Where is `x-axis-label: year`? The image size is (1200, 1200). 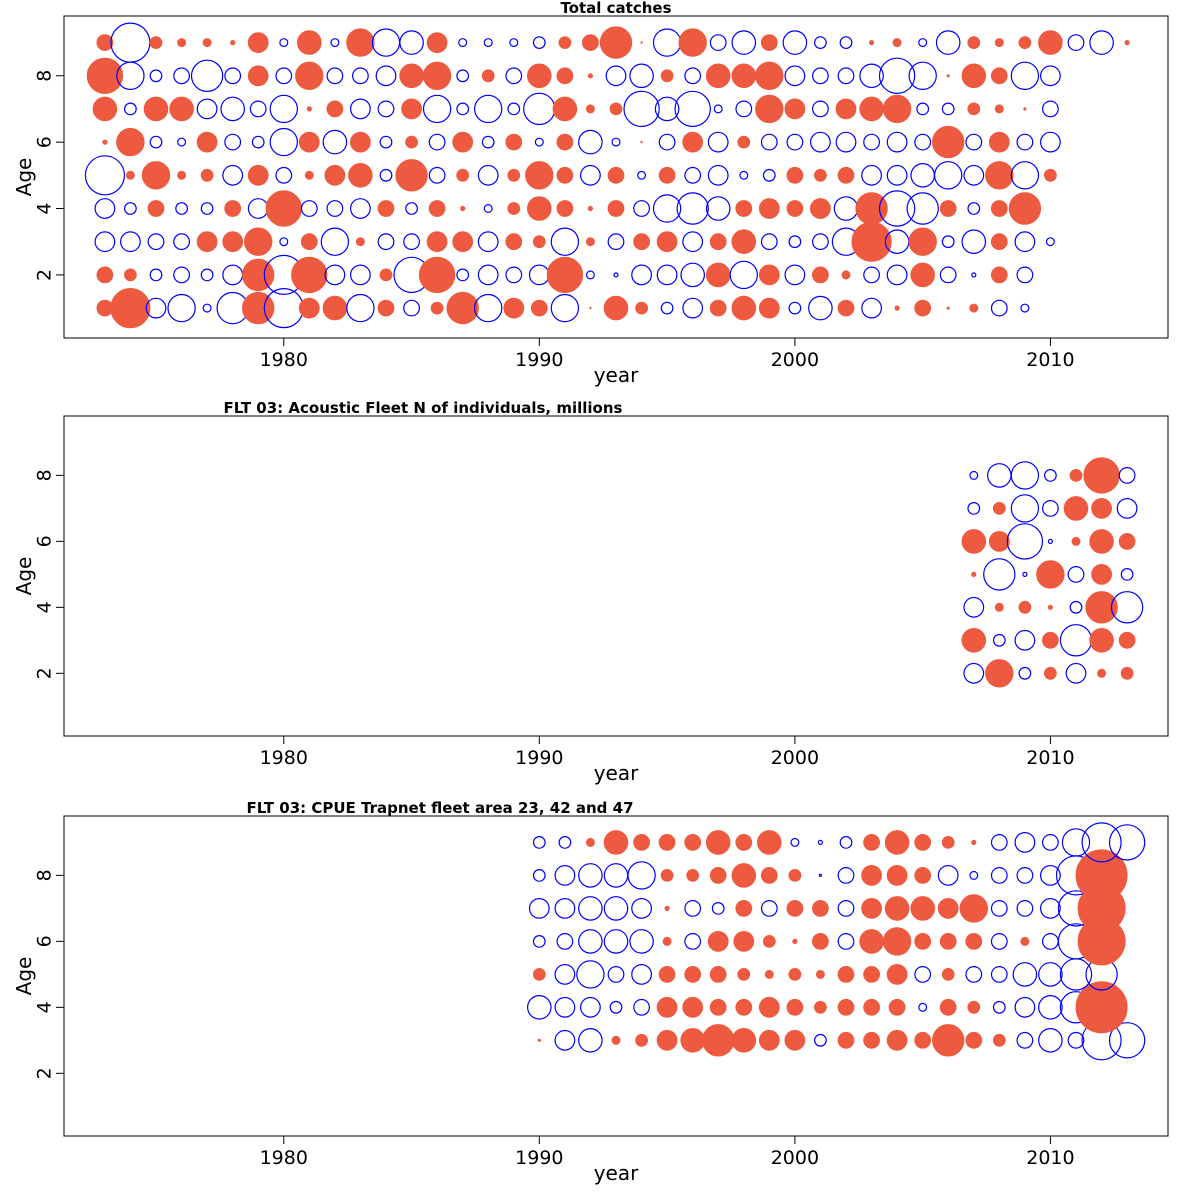 x-axis-label: year is located at coordinates (616, 375).